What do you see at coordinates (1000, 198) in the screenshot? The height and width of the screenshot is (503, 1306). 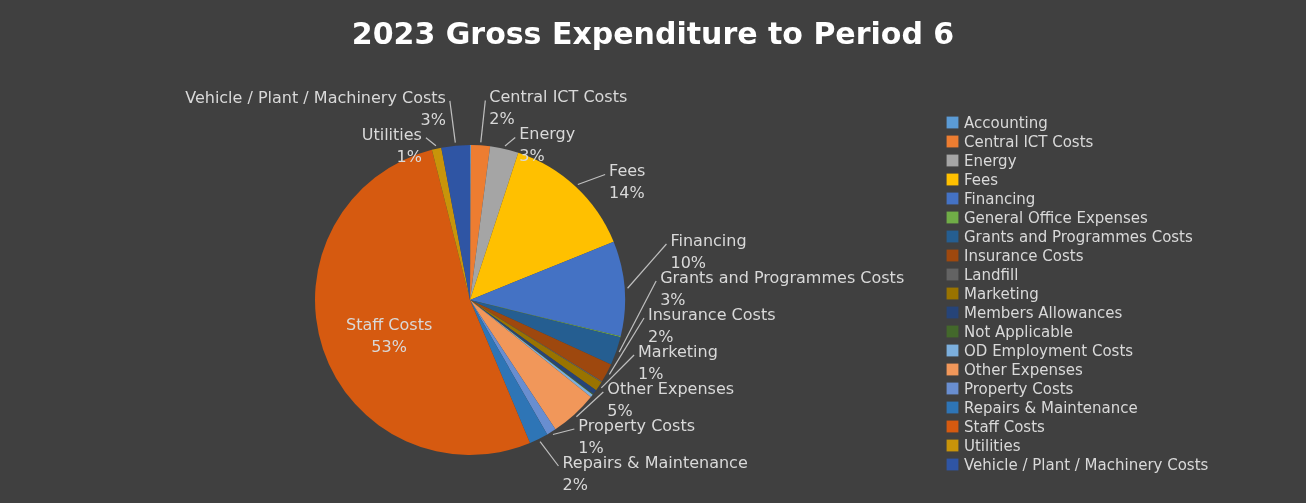 I see `legend-label: Financing` at bounding box center [1000, 198].